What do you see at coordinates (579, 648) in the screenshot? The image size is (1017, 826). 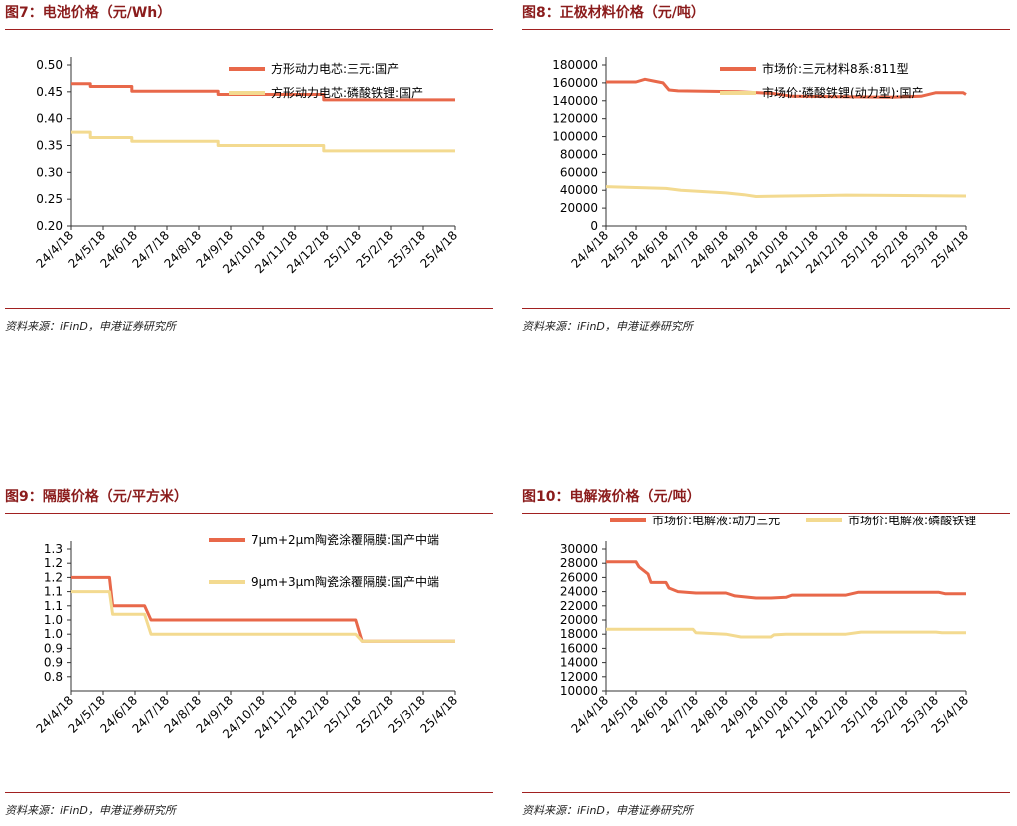 I see `y-tick-label: 16000` at bounding box center [579, 648].